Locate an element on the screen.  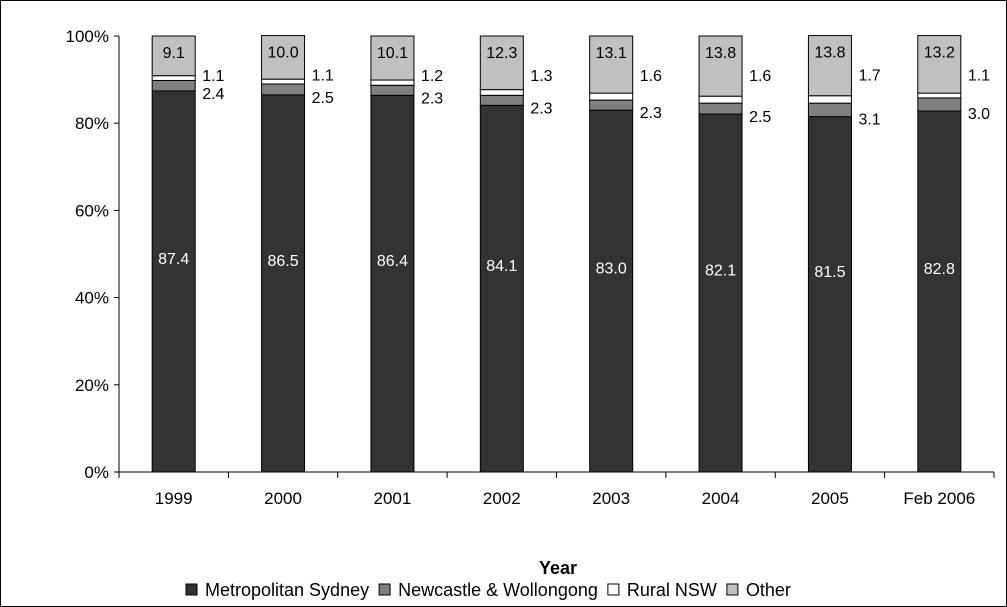
y-axis: 0% 20% 40% 60% 80% 100% is located at coordinates (93, 254).